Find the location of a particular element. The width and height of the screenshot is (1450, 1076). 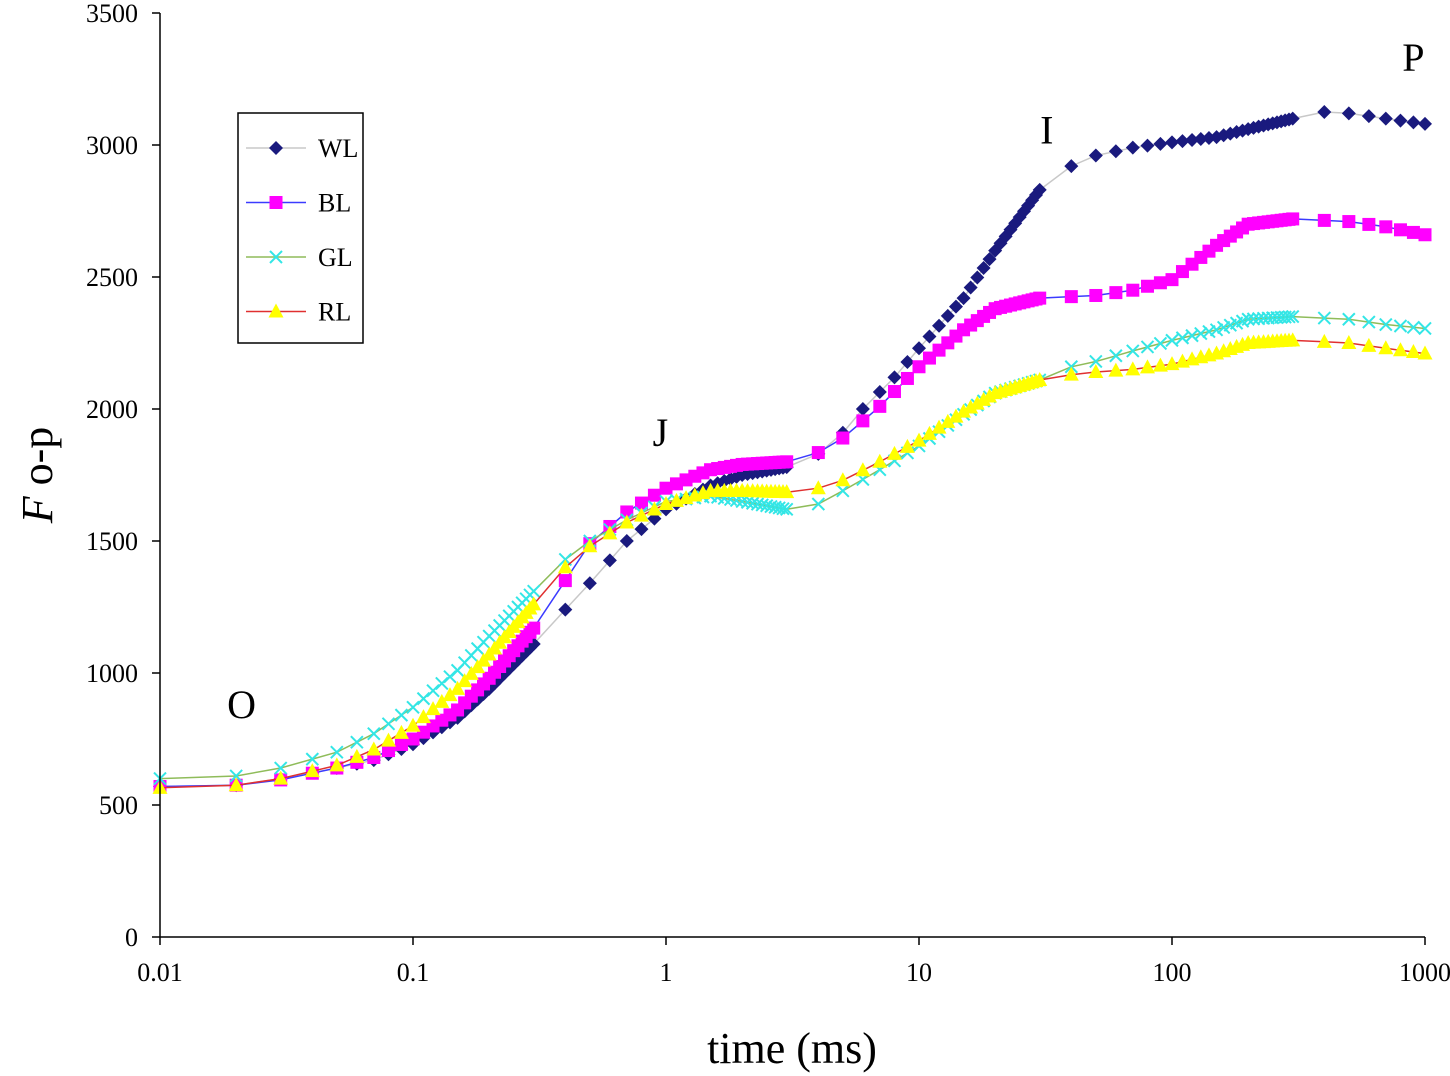

series-gl-point-3-stroke-b is located at coordinates (312, 759).